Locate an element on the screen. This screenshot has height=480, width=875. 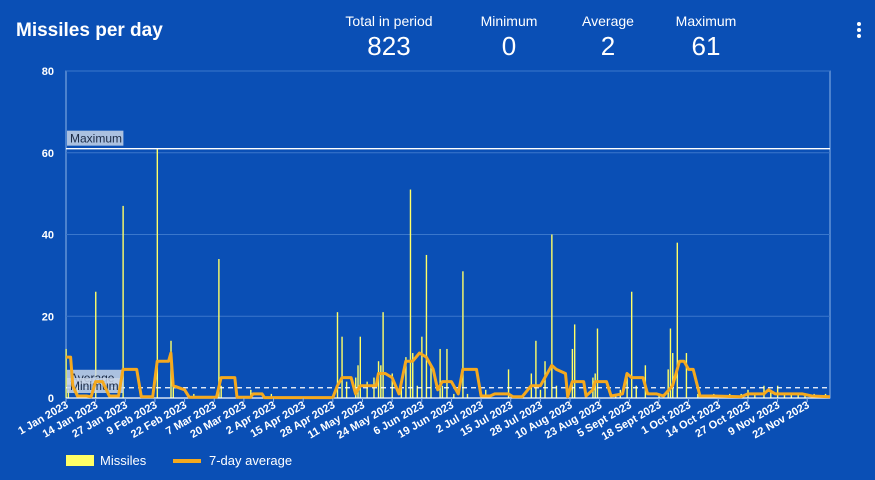
y-axis: 0 20 40 60 80 is located at coordinates (48, 235).